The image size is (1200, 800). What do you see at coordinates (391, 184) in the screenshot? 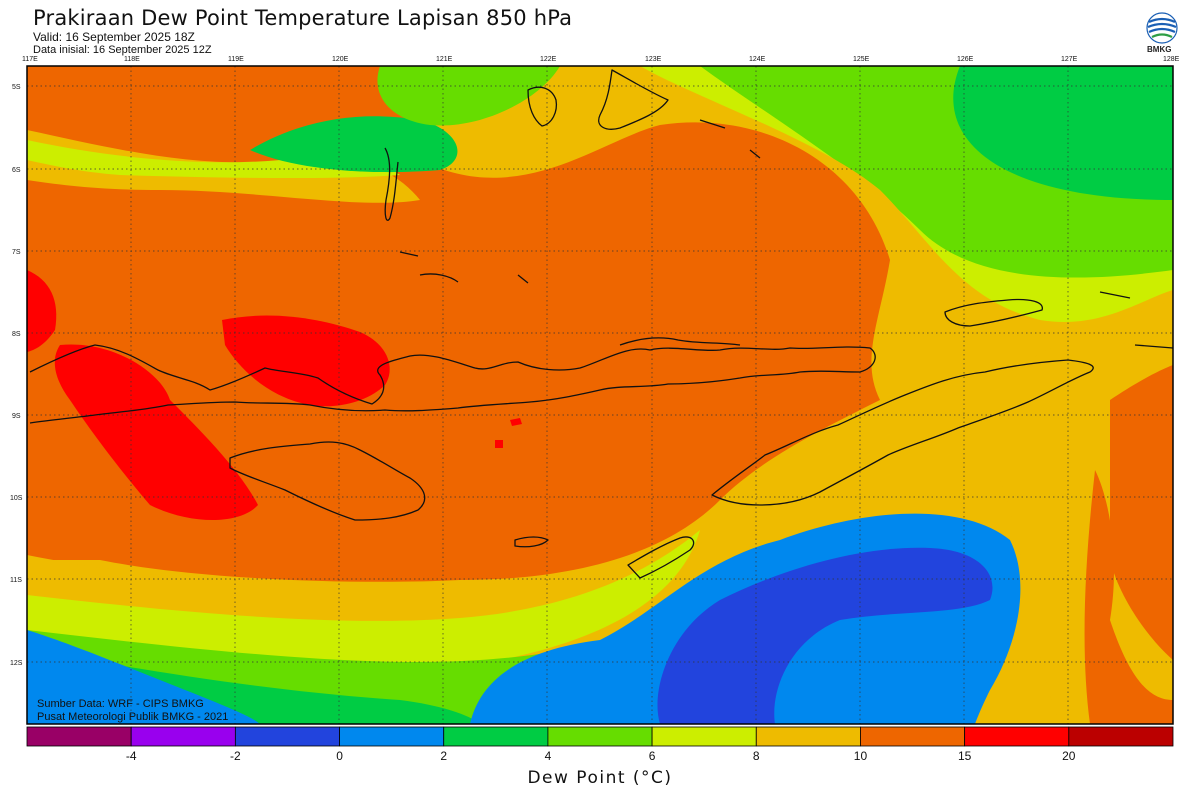
I see `coast-sulawesi` at bounding box center [391, 184].